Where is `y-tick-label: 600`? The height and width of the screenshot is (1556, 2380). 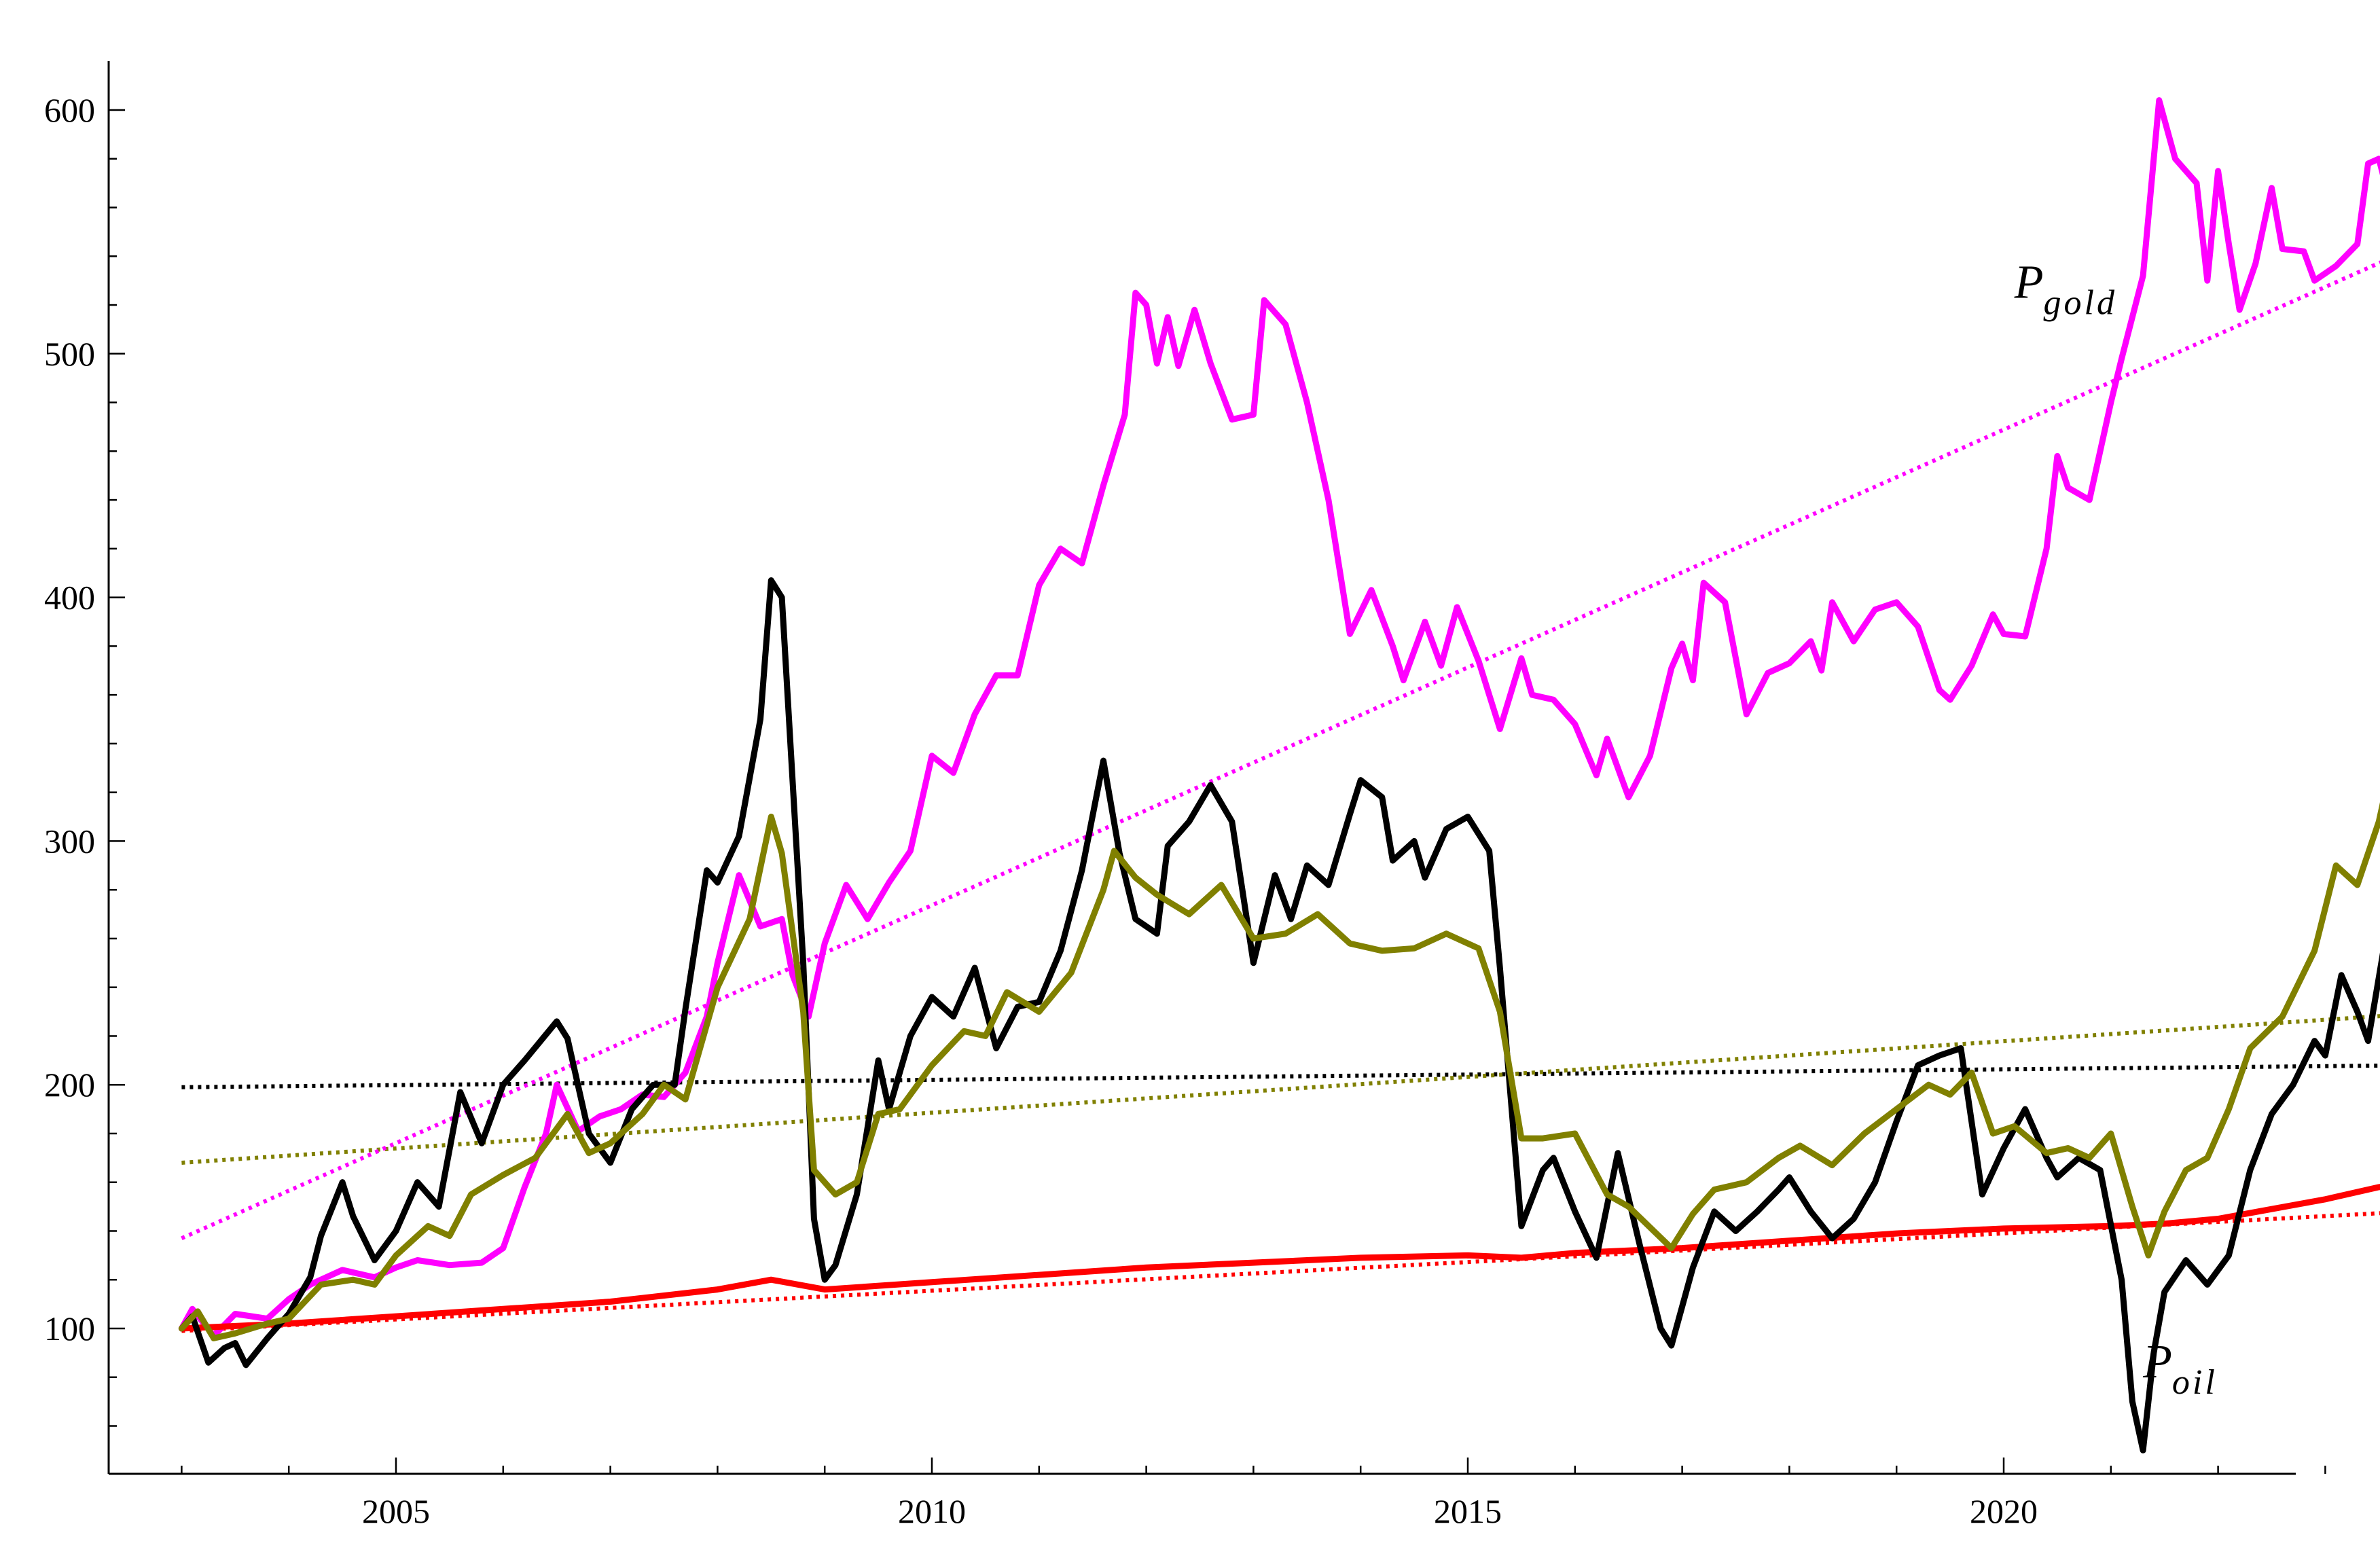 y-tick-label: 600 is located at coordinates (69, 110).